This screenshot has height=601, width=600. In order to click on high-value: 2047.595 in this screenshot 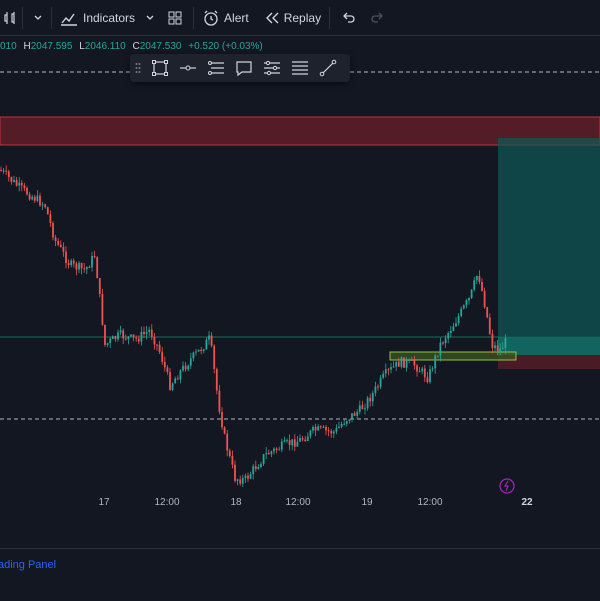, I will do `click(51, 46)`.